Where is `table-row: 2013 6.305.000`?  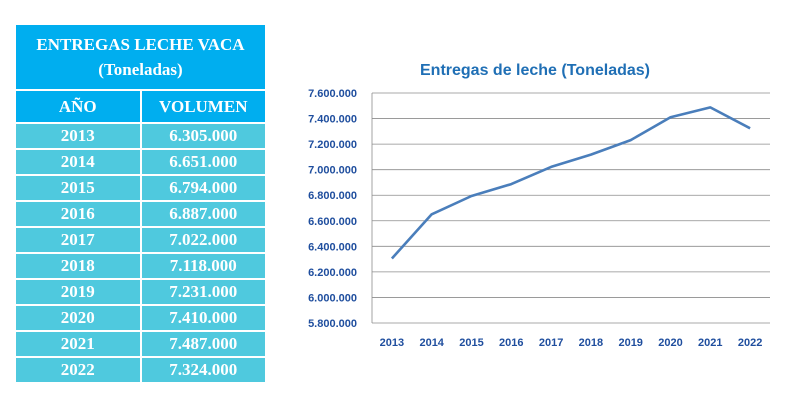 table-row: 2013 6.305.000 is located at coordinates (140, 136).